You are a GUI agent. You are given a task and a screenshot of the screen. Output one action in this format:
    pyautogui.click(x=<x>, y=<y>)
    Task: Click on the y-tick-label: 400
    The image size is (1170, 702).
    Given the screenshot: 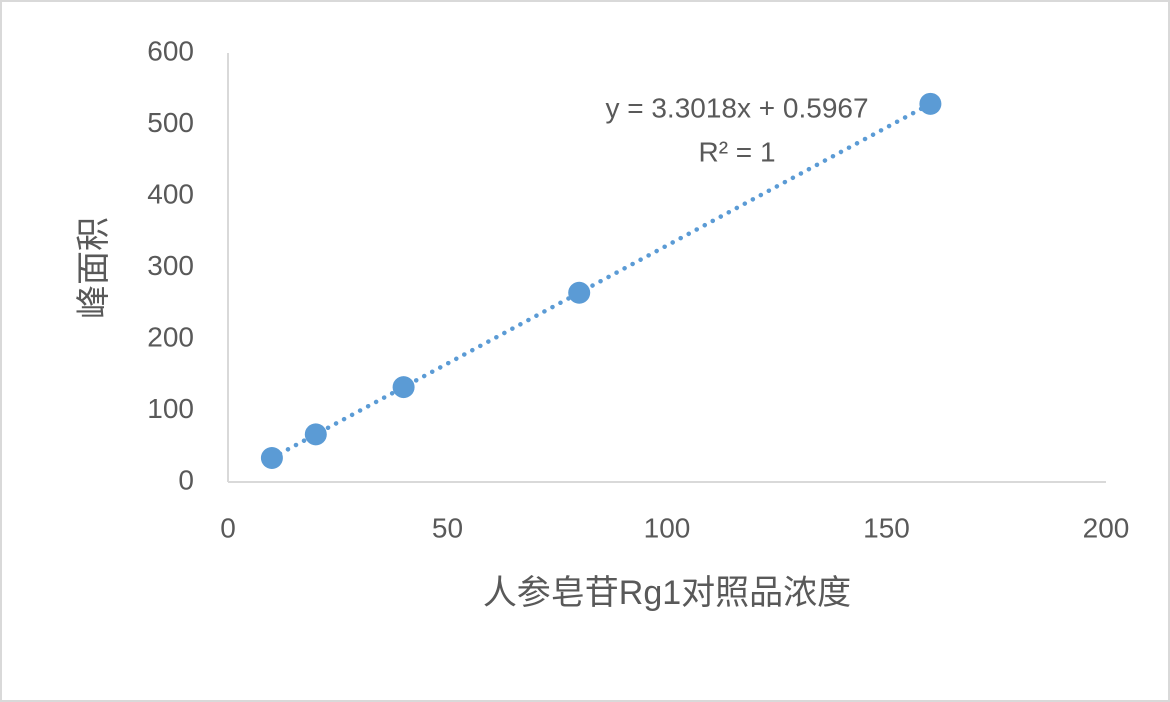 What is the action you would take?
    pyautogui.click(x=170, y=193)
    